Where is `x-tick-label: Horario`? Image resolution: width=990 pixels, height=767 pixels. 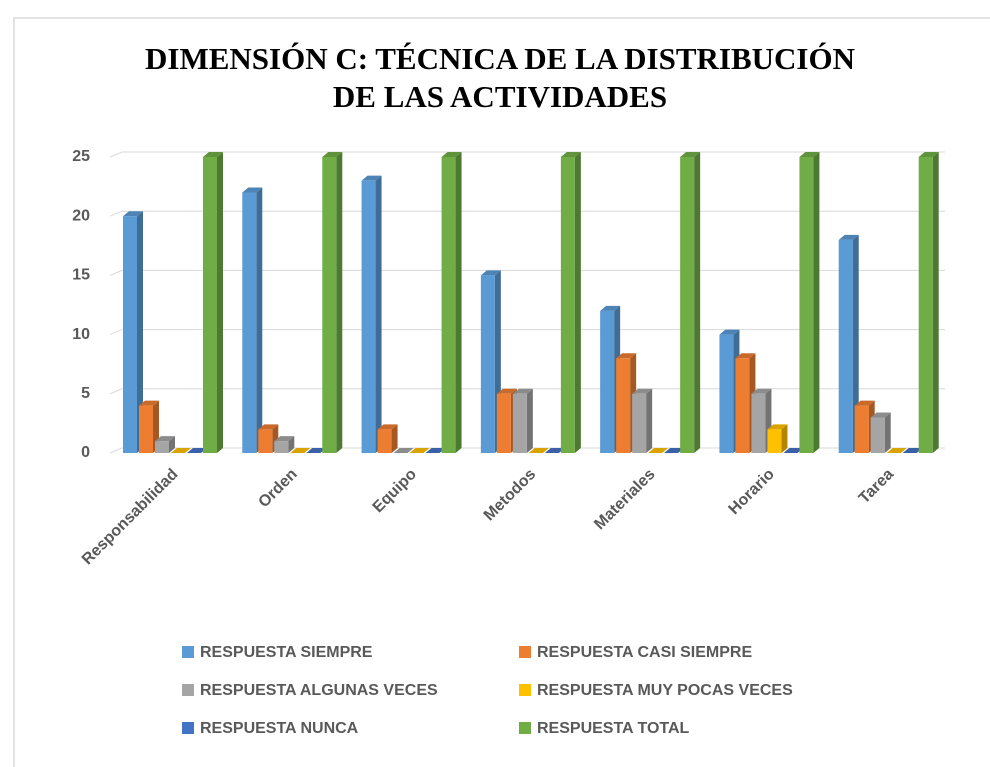 x-tick-label: Horario is located at coordinates (752, 492).